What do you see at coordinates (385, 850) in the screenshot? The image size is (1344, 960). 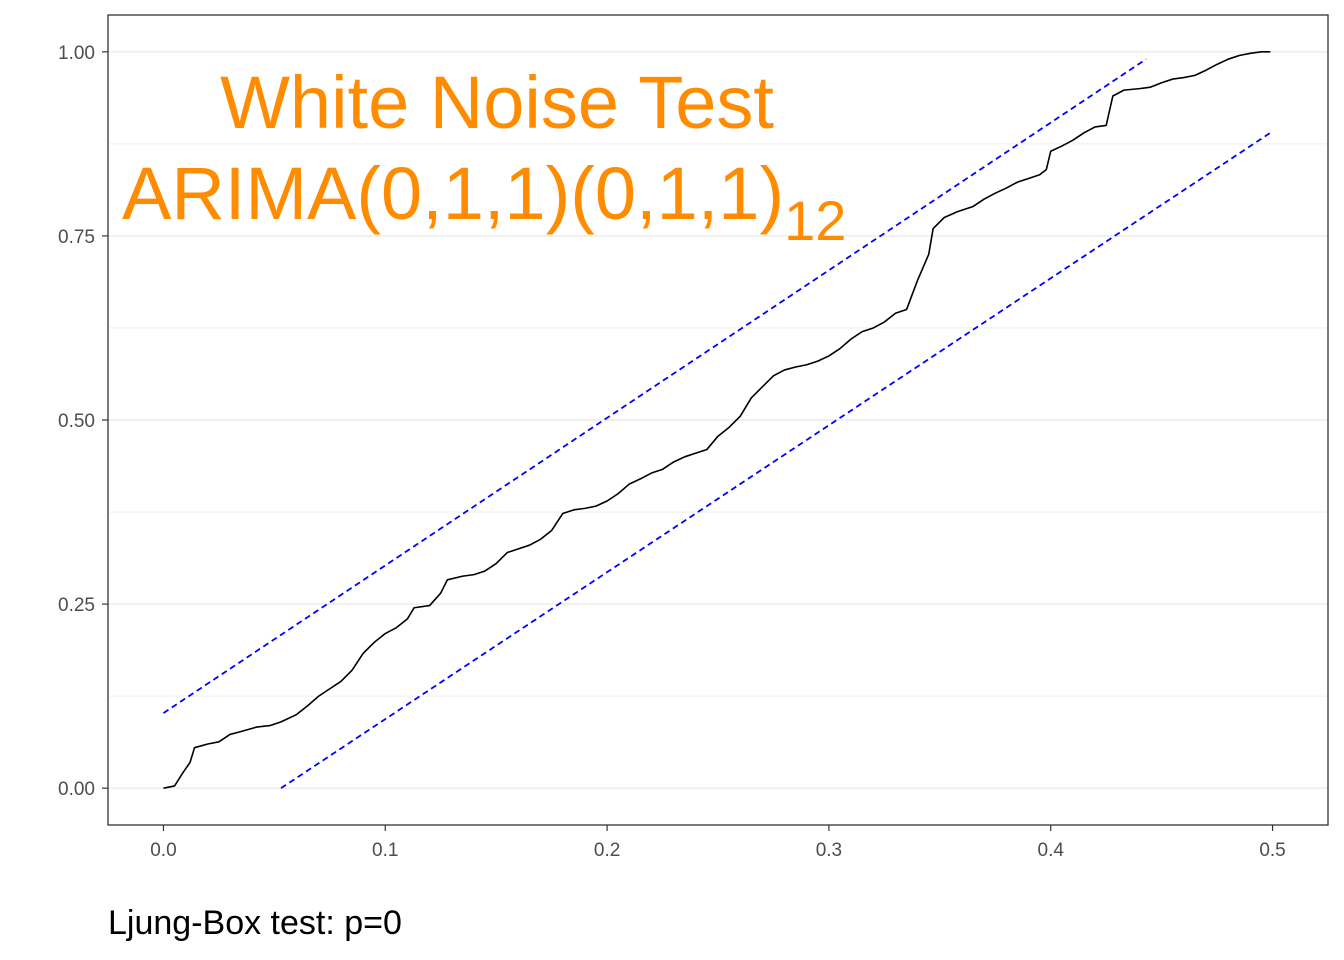 I see `x-tick-label: 0.1` at bounding box center [385, 850].